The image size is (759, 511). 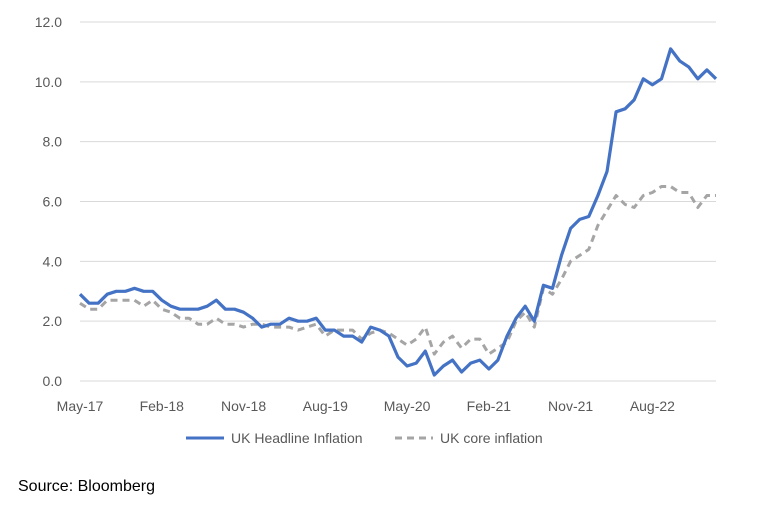 What do you see at coordinates (53, 202) in the screenshot?
I see `y-tick-label: 6.0` at bounding box center [53, 202].